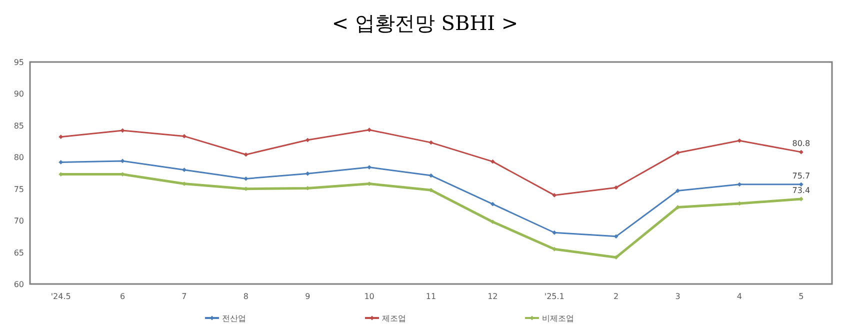 The height and width of the screenshot is (334, 850). I want to click on data-label: 75.7, so click(801, 175).